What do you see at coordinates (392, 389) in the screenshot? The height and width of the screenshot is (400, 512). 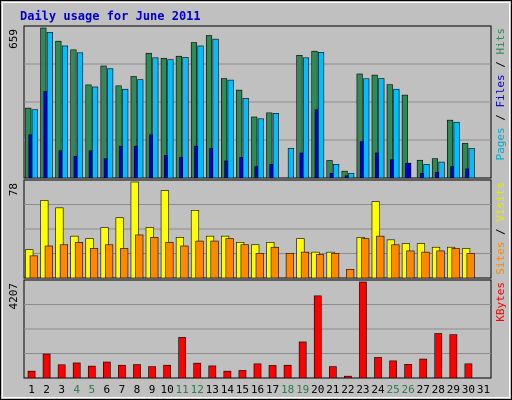 I see `day-label: 25` at bounding box center [392, 389].